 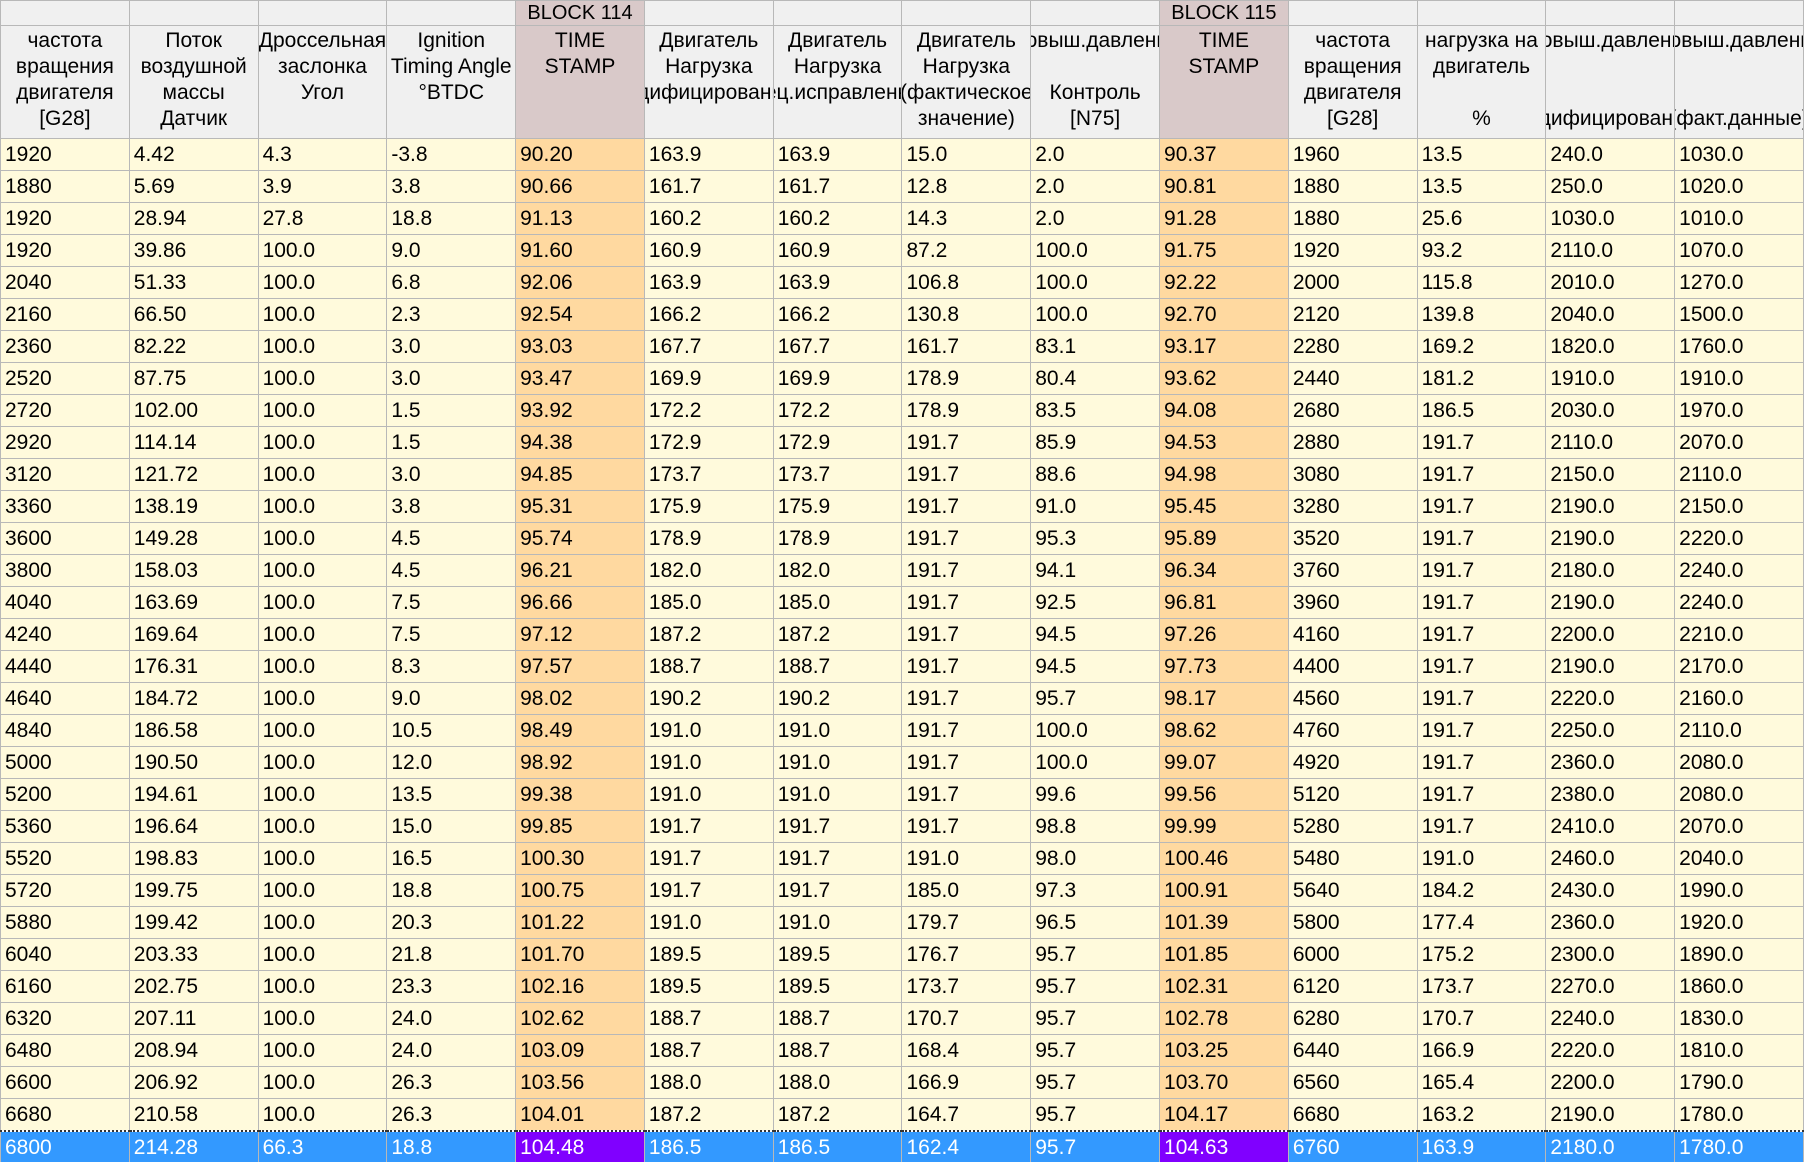 I want to click on cell: 9.0, so click(x=451, y=698).